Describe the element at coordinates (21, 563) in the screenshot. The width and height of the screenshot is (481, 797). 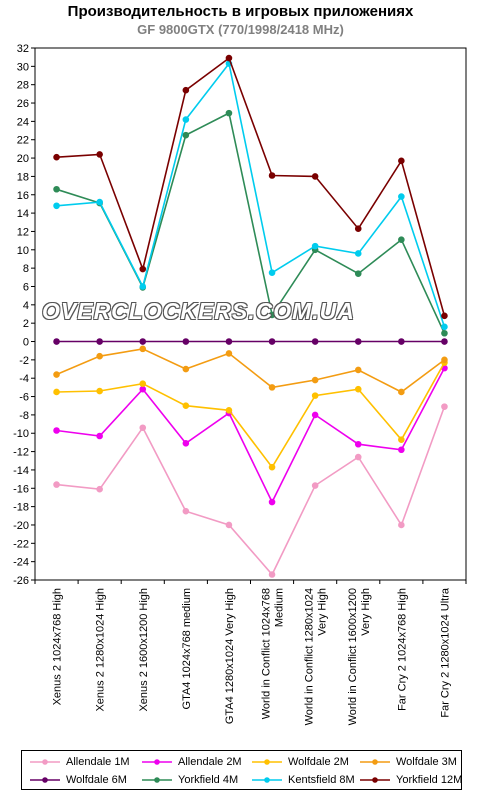
I see `y-tick-label: -24` at that location.